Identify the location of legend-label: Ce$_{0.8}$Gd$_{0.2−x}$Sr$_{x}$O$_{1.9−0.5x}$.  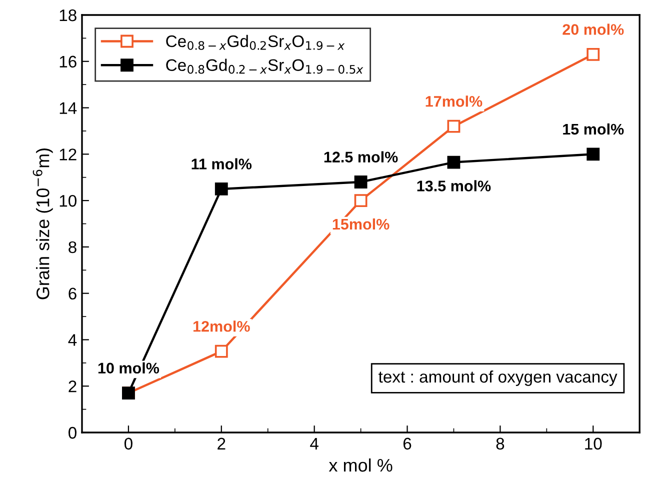
(265, 66).